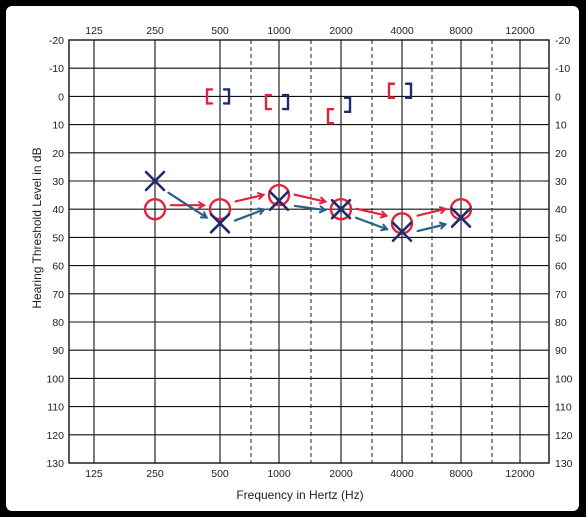  I want to click on y-tick-label-left: 100, so click(55, 379).